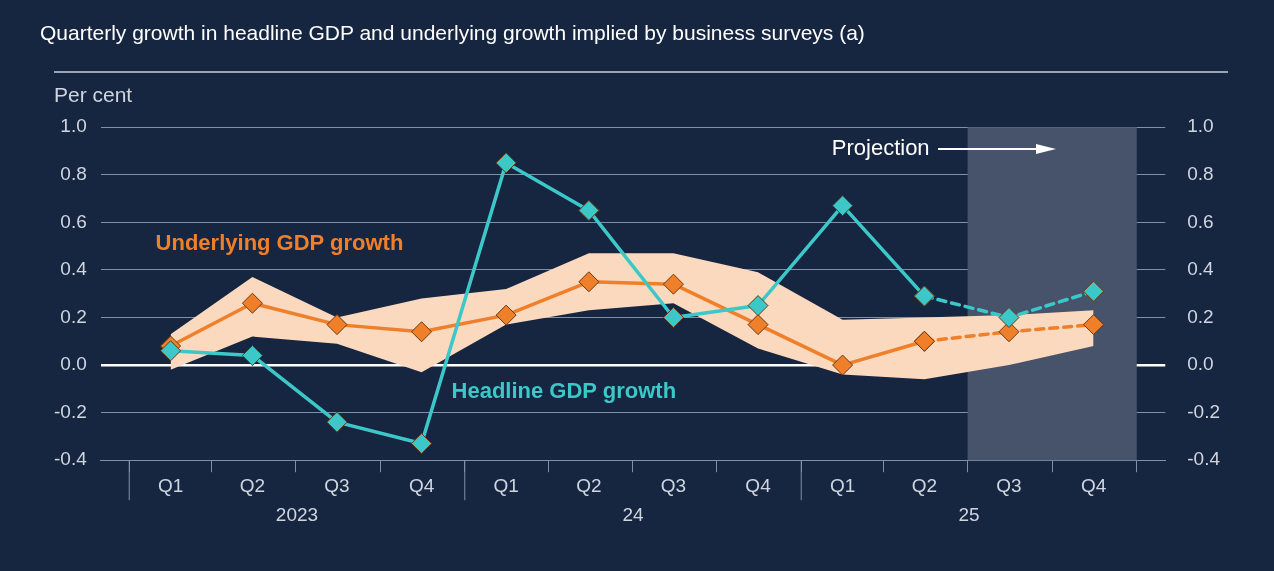 The height and width of the screenshot is (571, 1274). What do you see at coordinates (73, 316) in the screenshot?
I see `y-tick-label: 0.2` at bounding box center [73, 316].